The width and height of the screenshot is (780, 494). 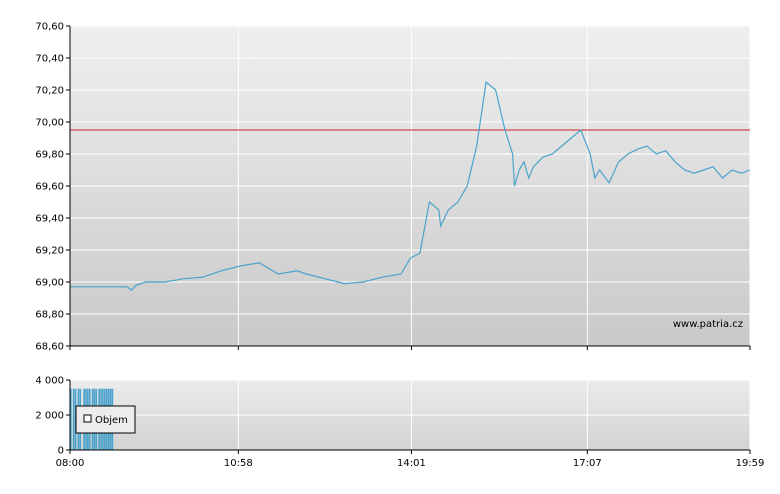 I want to click on price-y-tick-label: 68,80, so click(x=49, y=315).